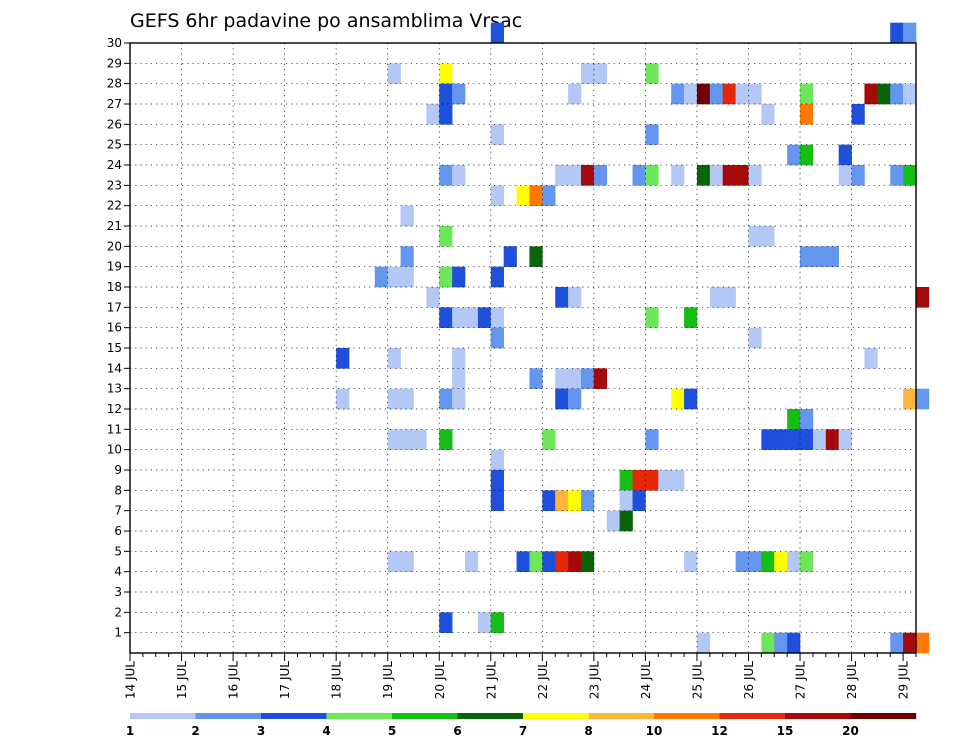  What do you see at coordinates (285, 680) in the screenshot?
I see `x-tick-label: 17 JUL` at bounding box center [285, 680].